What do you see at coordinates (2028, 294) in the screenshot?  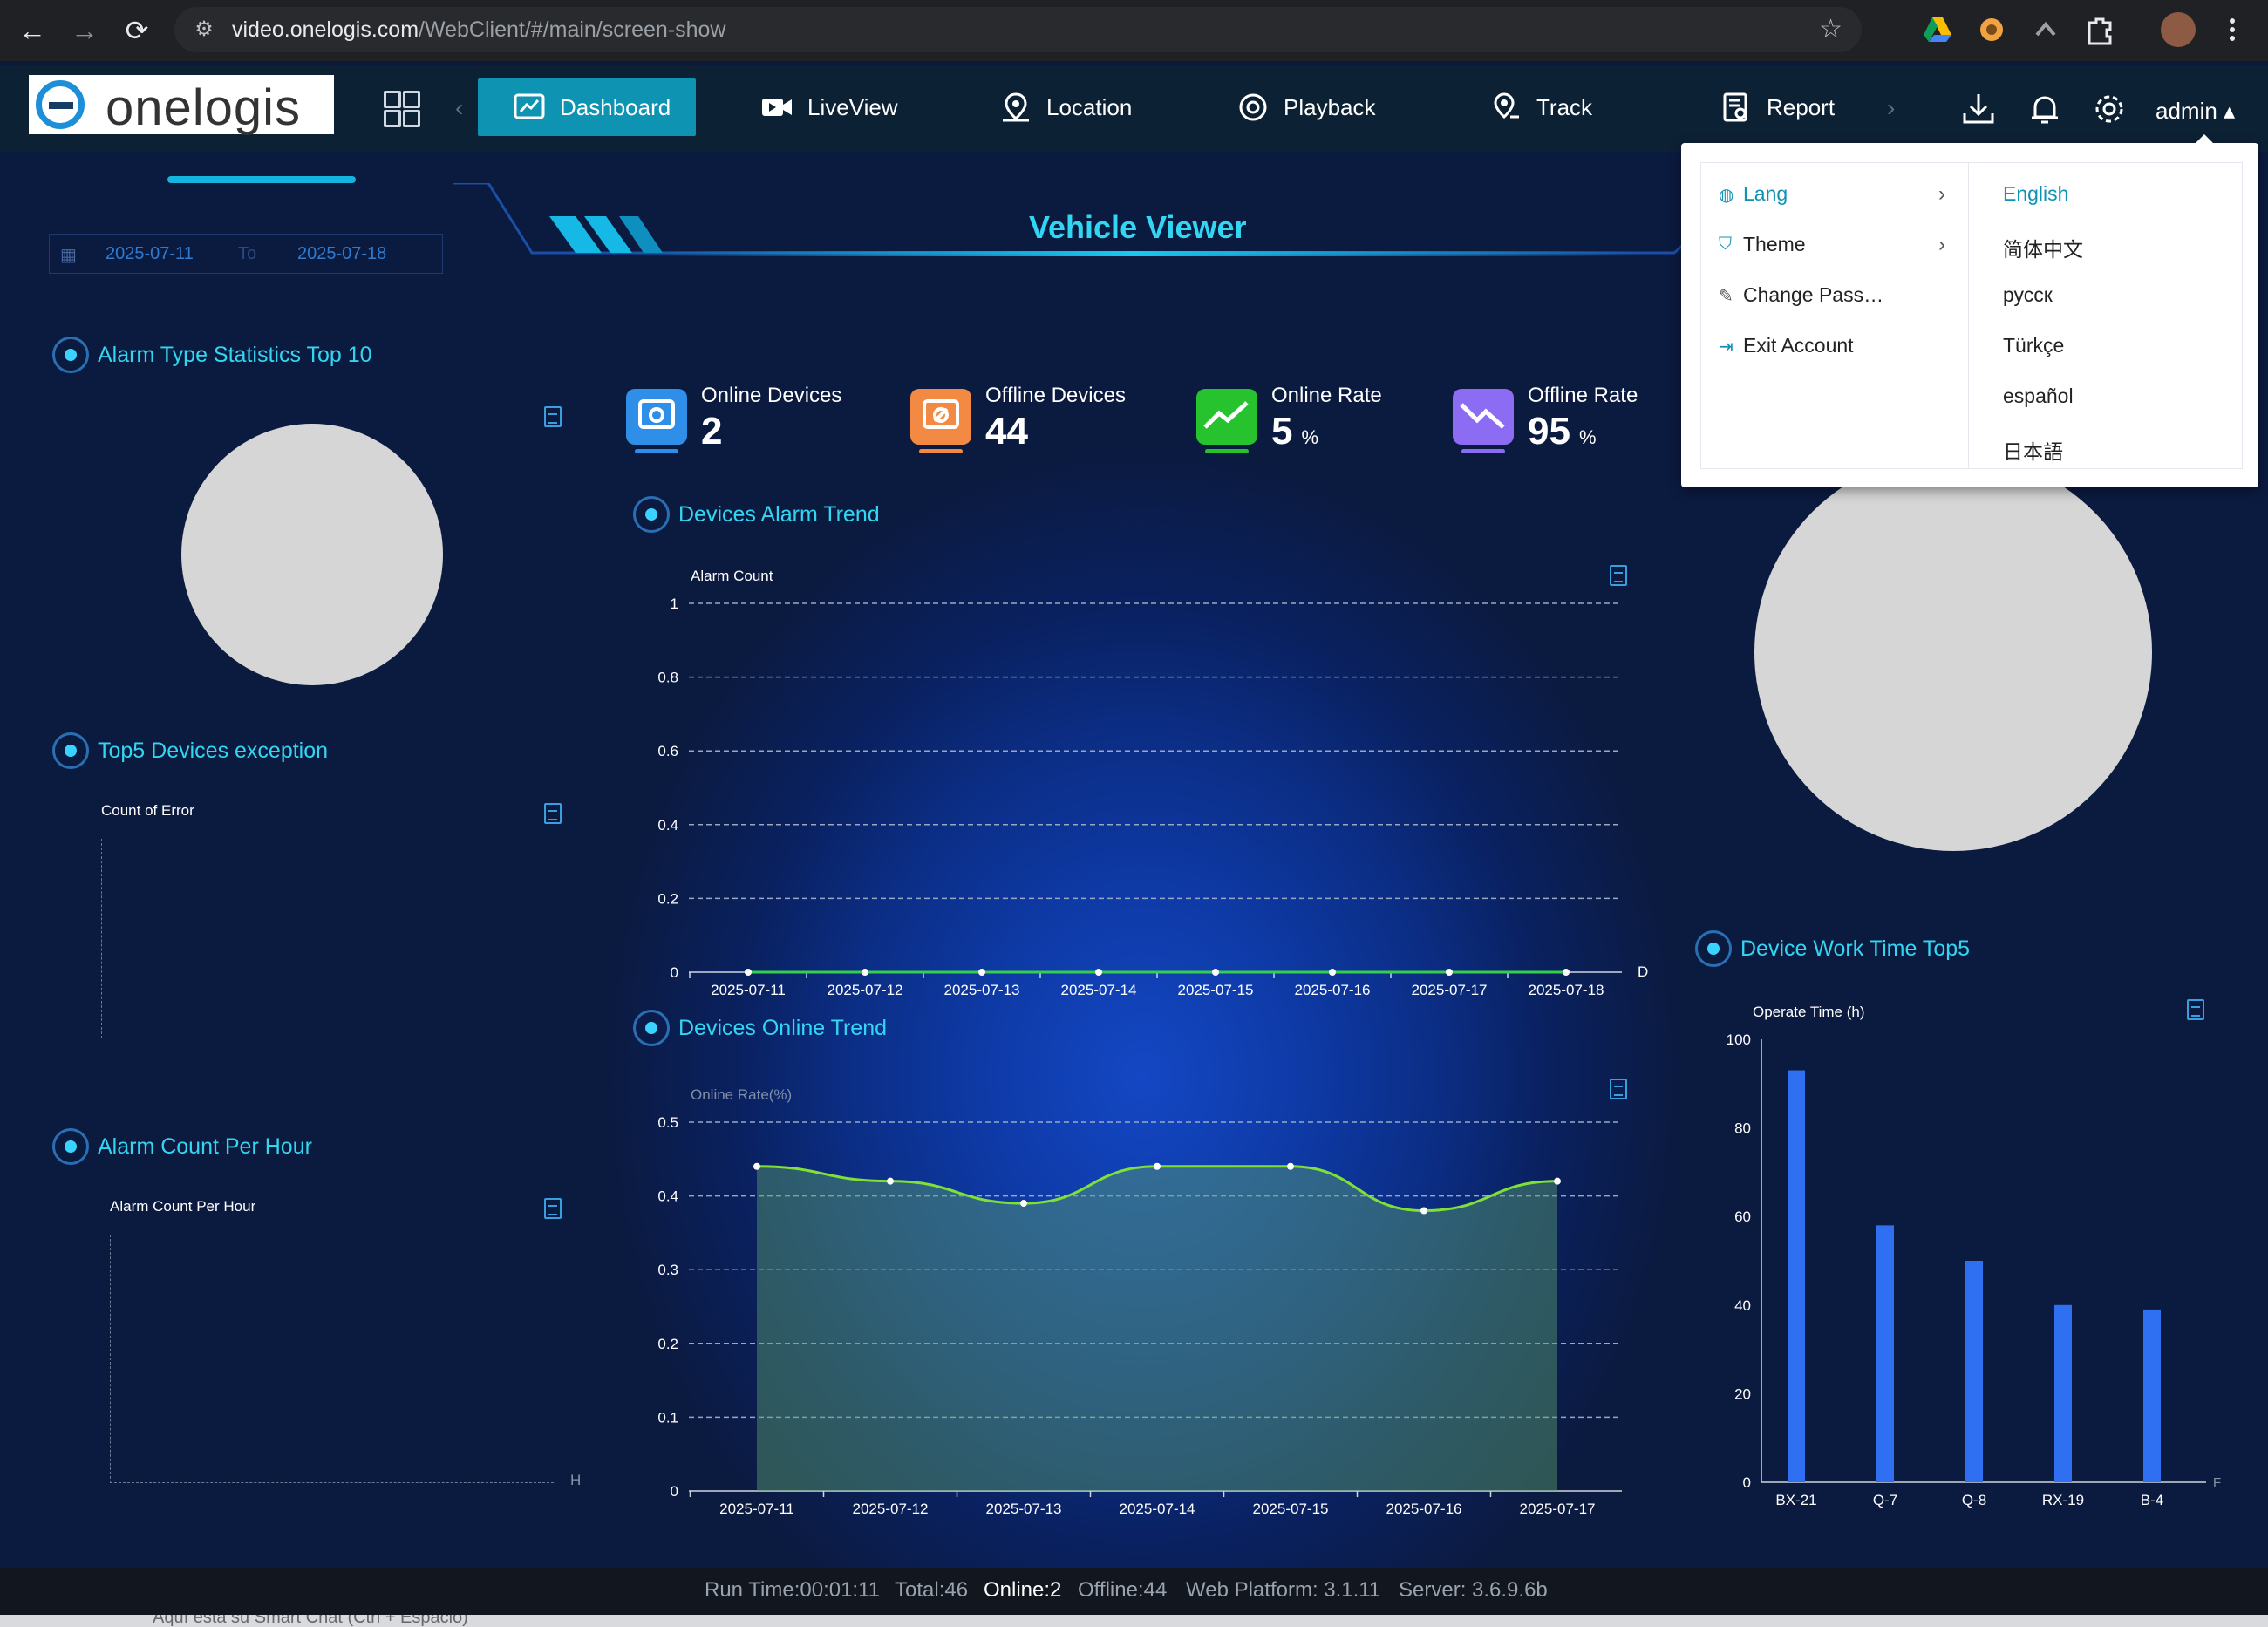 I see `lang-russian: русск` at bounding box center [2028, 294].